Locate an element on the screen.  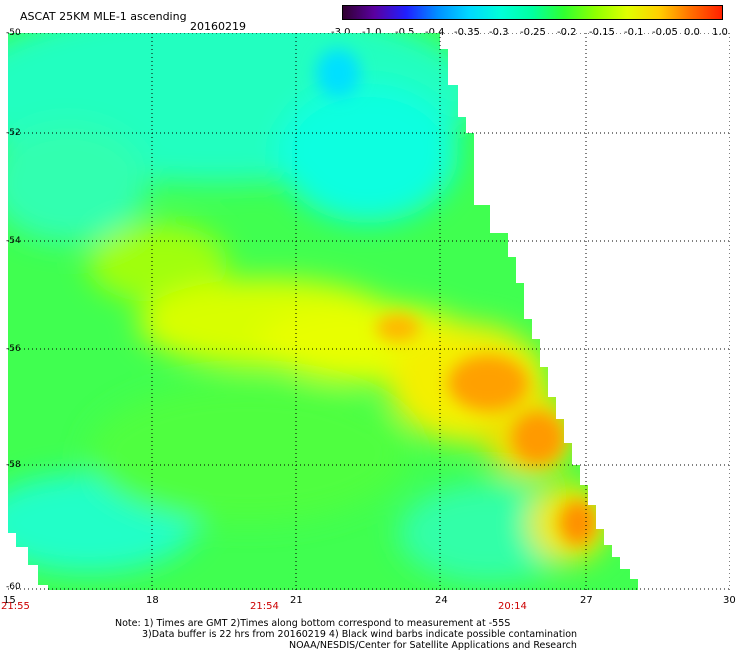
figure-date: 20160219 is located at coordinates (218, 26).